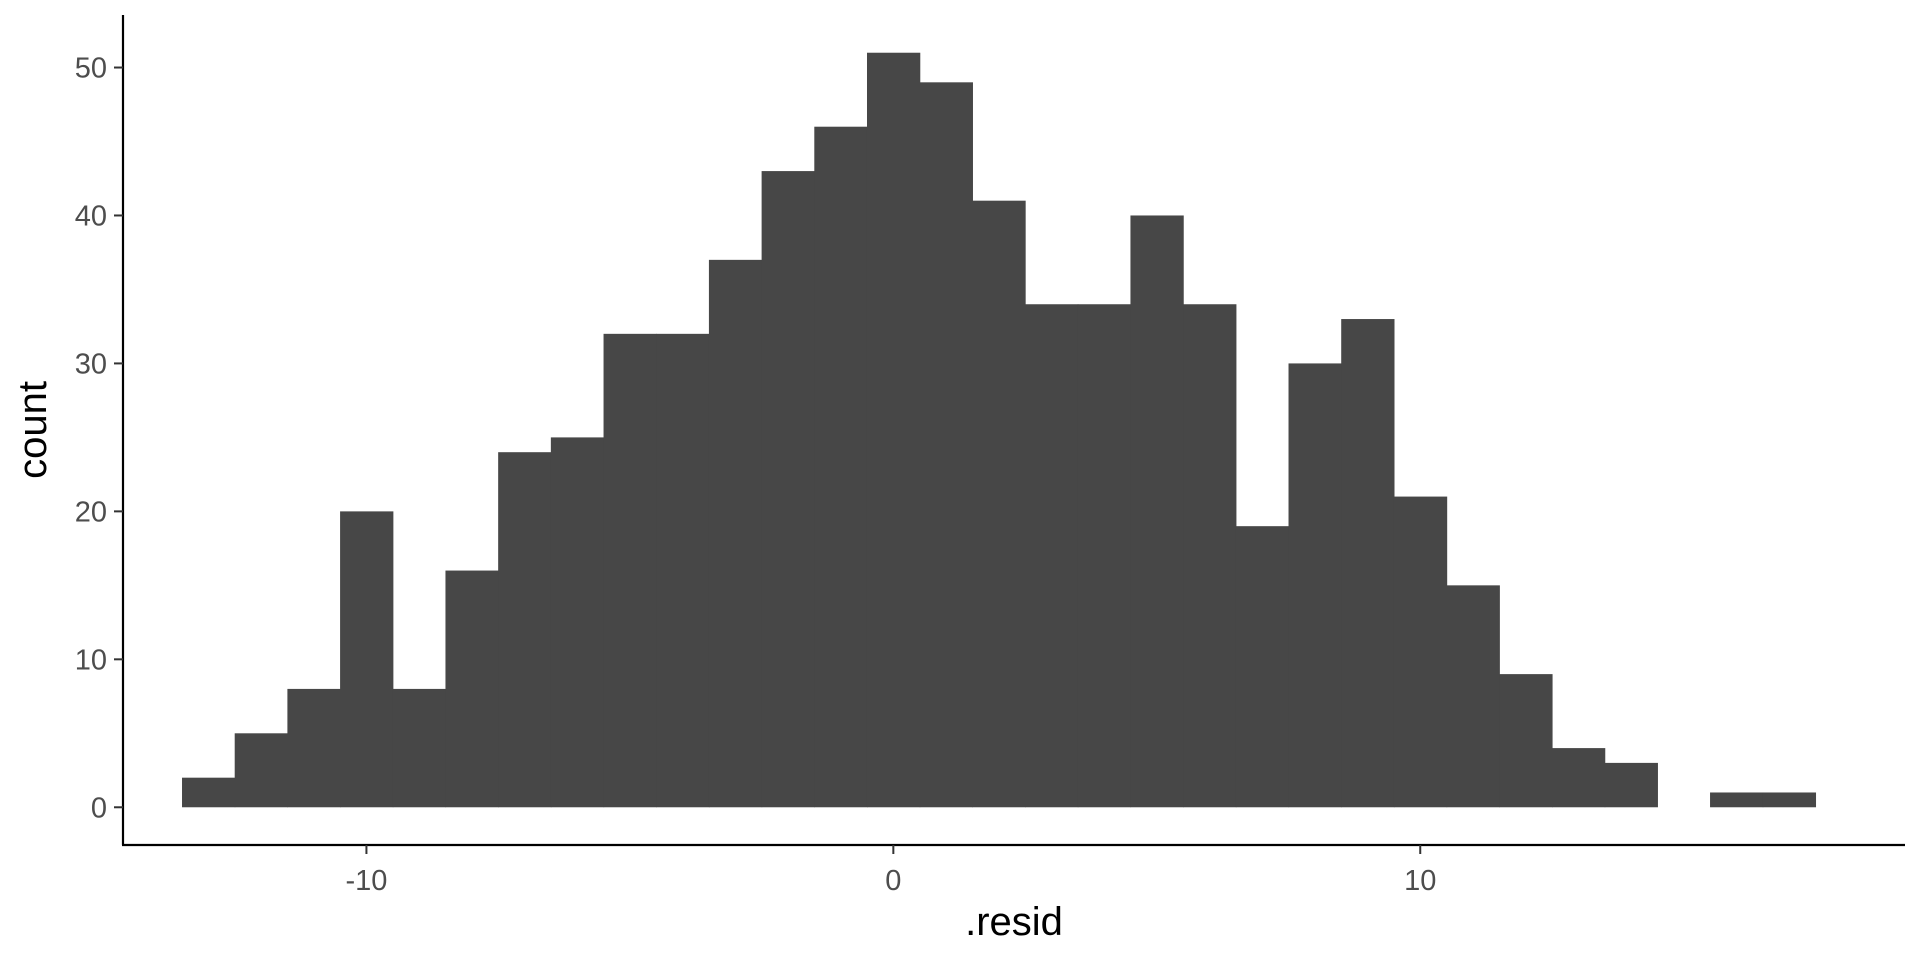 Image resolution: width=1920 pixels, height=960 pixels. What do you see at coordinates (91, 69) in the screenshot?
I see `y-tick-label: 50` at bounding box center [91, 69].